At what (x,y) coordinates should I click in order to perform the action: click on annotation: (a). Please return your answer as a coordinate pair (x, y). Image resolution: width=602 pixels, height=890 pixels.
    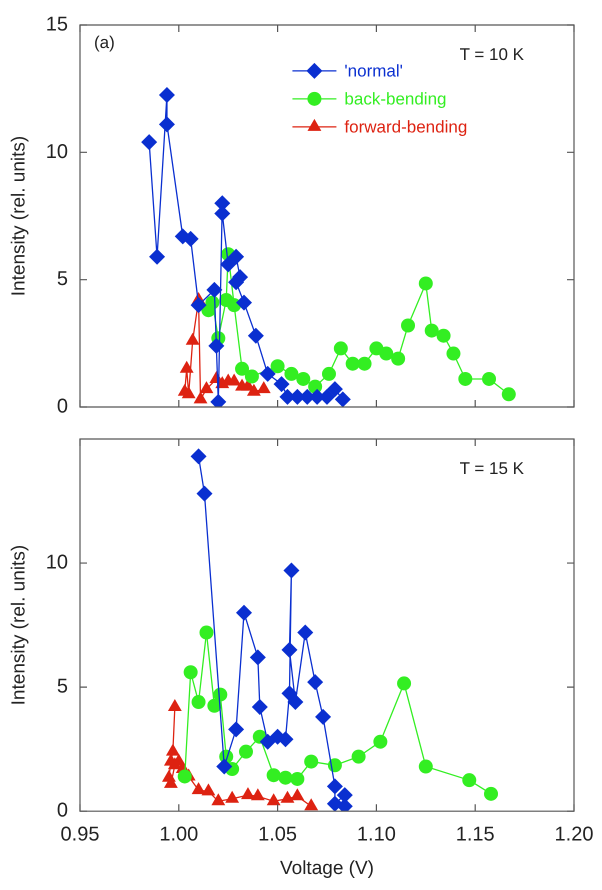
    Looking at the image, I should click on (104, 42).